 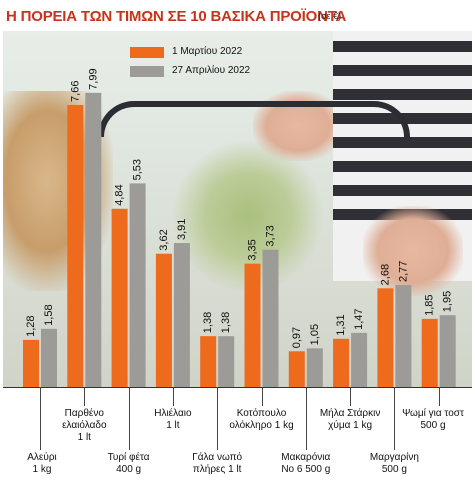 I want to click on category-label-7: Μήλα Στάρκιν χύμα 1 kg, so click(x=350, y=419).